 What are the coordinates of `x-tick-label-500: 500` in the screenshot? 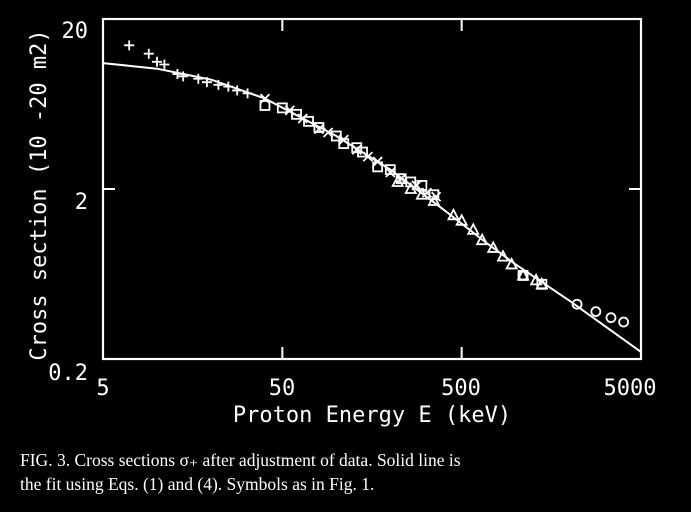 It's located at (461, 388).